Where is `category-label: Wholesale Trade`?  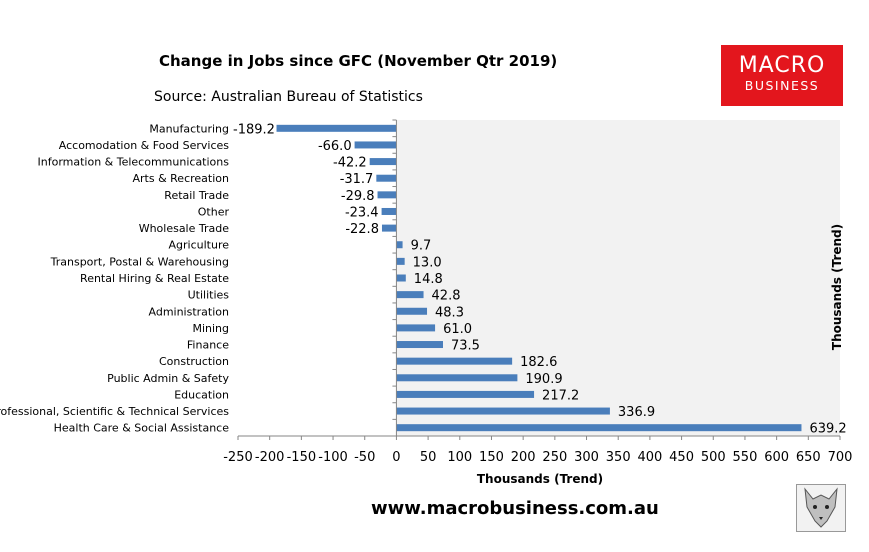 category-label: Wholesale Trade is located at coordinates (184, 228).